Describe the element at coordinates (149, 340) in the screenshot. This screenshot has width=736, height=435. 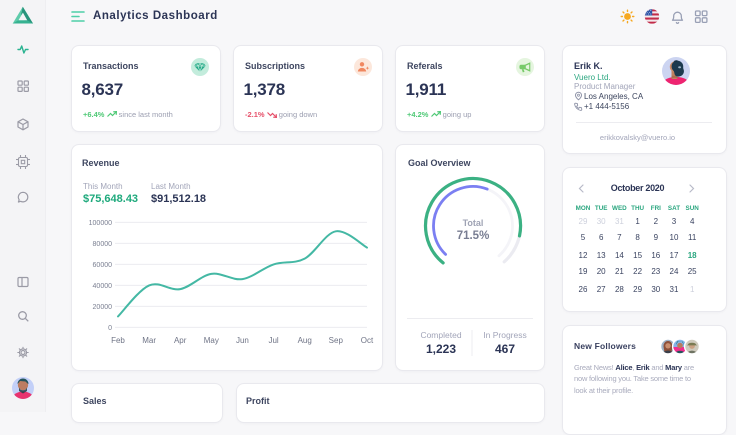
I see `svg-text: Mar` at that location.